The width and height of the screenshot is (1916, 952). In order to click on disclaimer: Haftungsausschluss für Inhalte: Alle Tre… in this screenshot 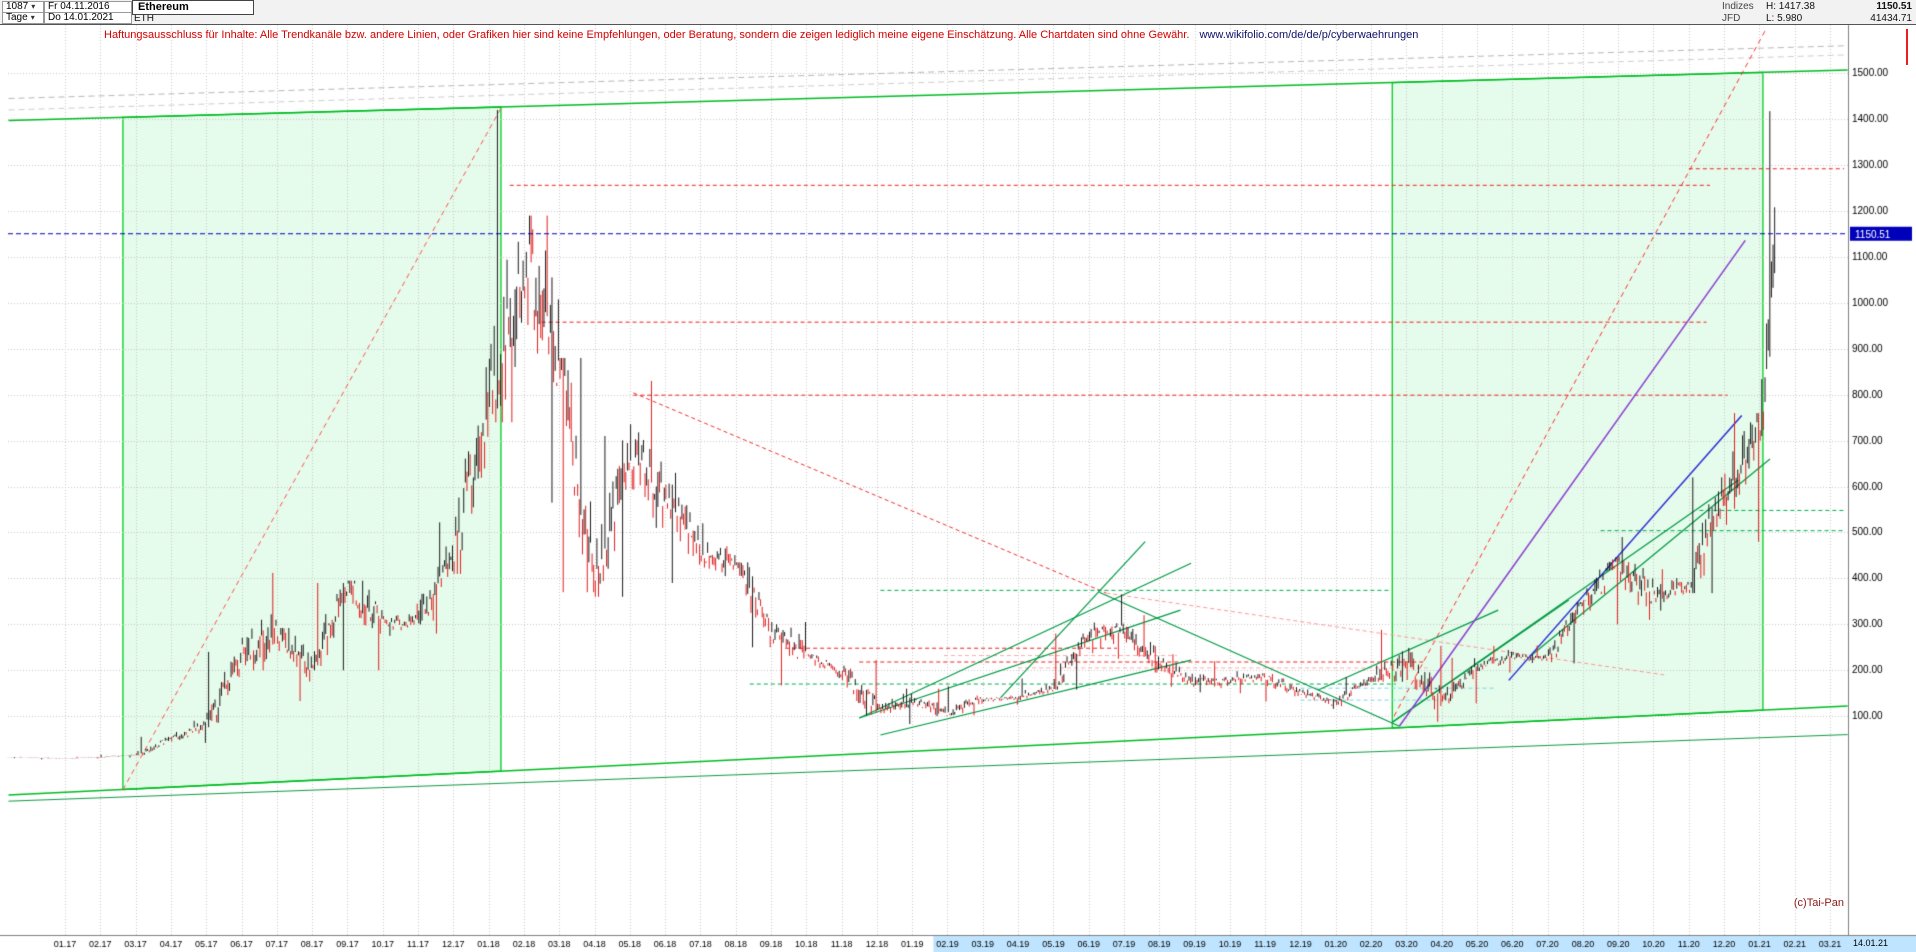, I will do `click(761, 35)`.